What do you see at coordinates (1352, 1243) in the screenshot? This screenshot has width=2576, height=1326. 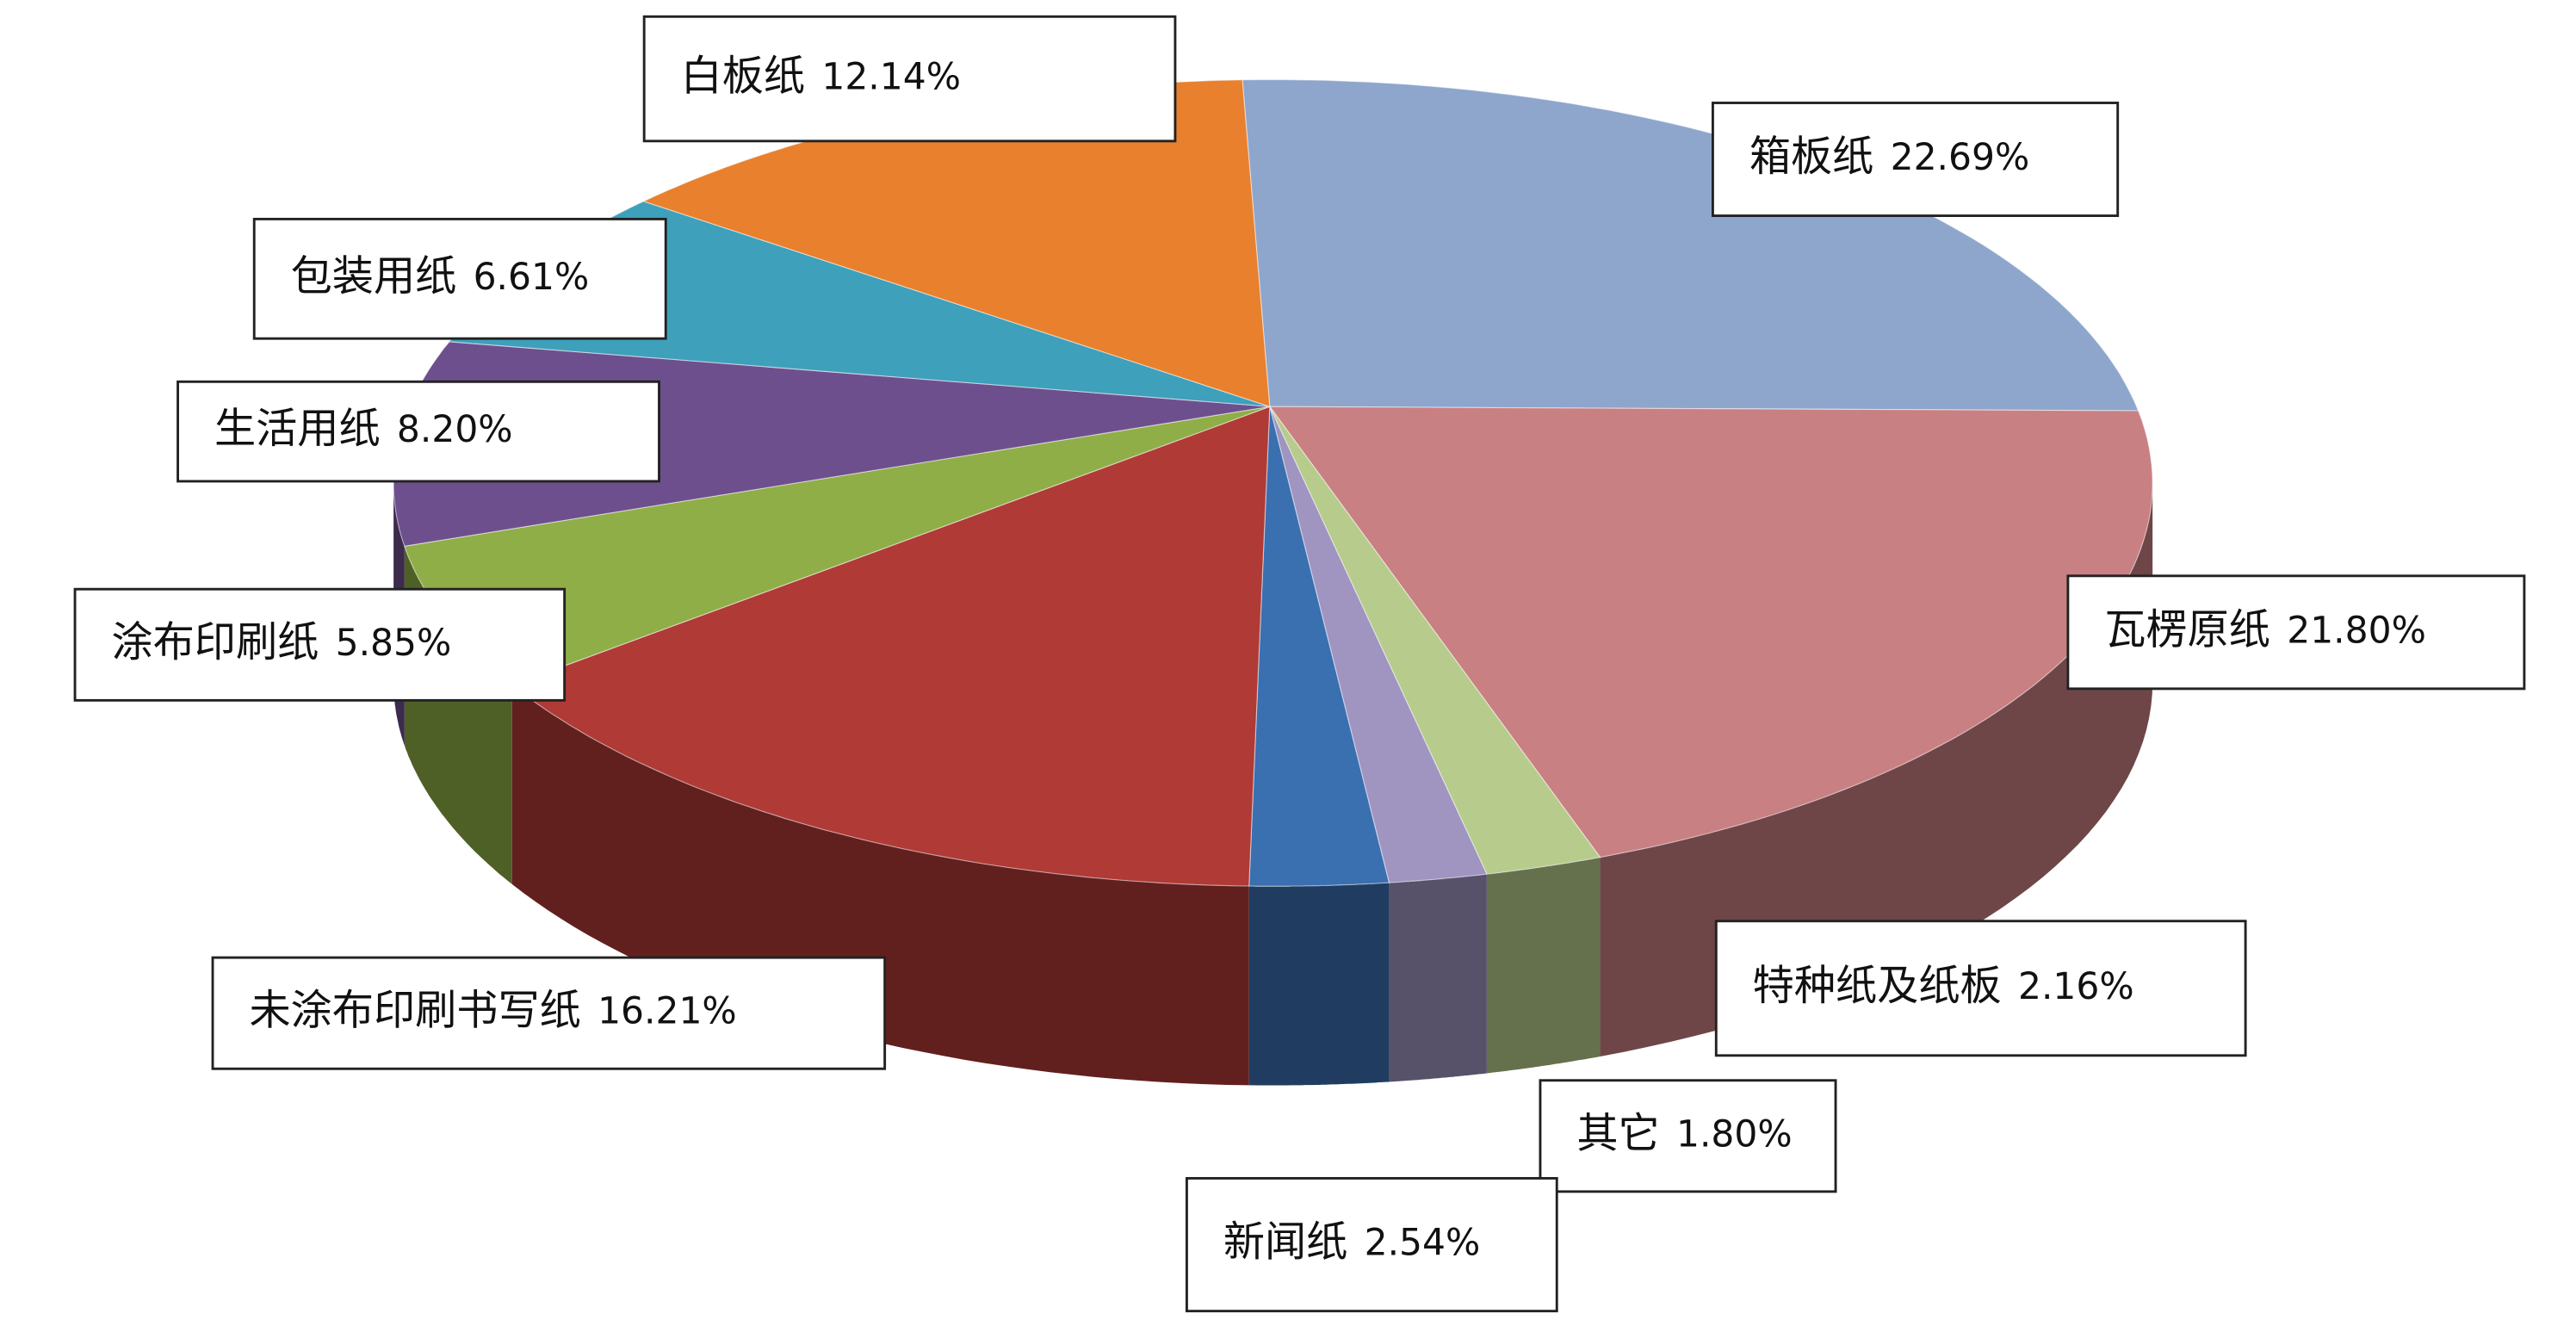 I see `label-text: 新闻纸 2.54%` at bounding box center [1352, 1243].